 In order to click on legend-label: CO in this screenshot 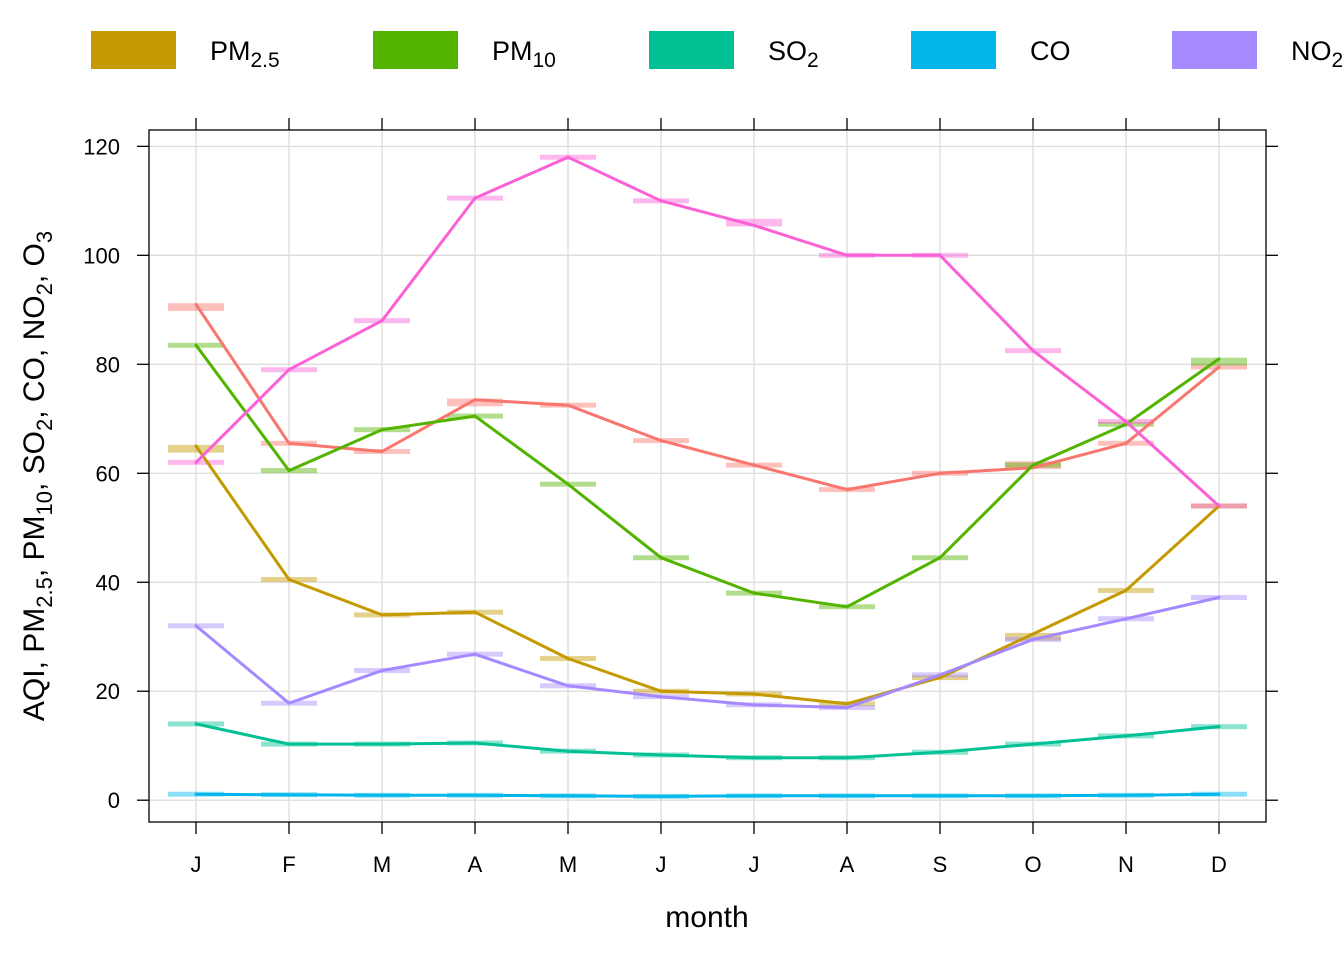, I will do `click(1050, 51)`.